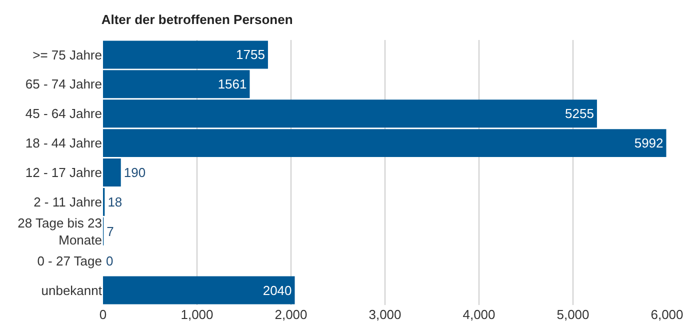  I want to click on y-tick-label: 2 - 11 Jahre, so click(68, 202).